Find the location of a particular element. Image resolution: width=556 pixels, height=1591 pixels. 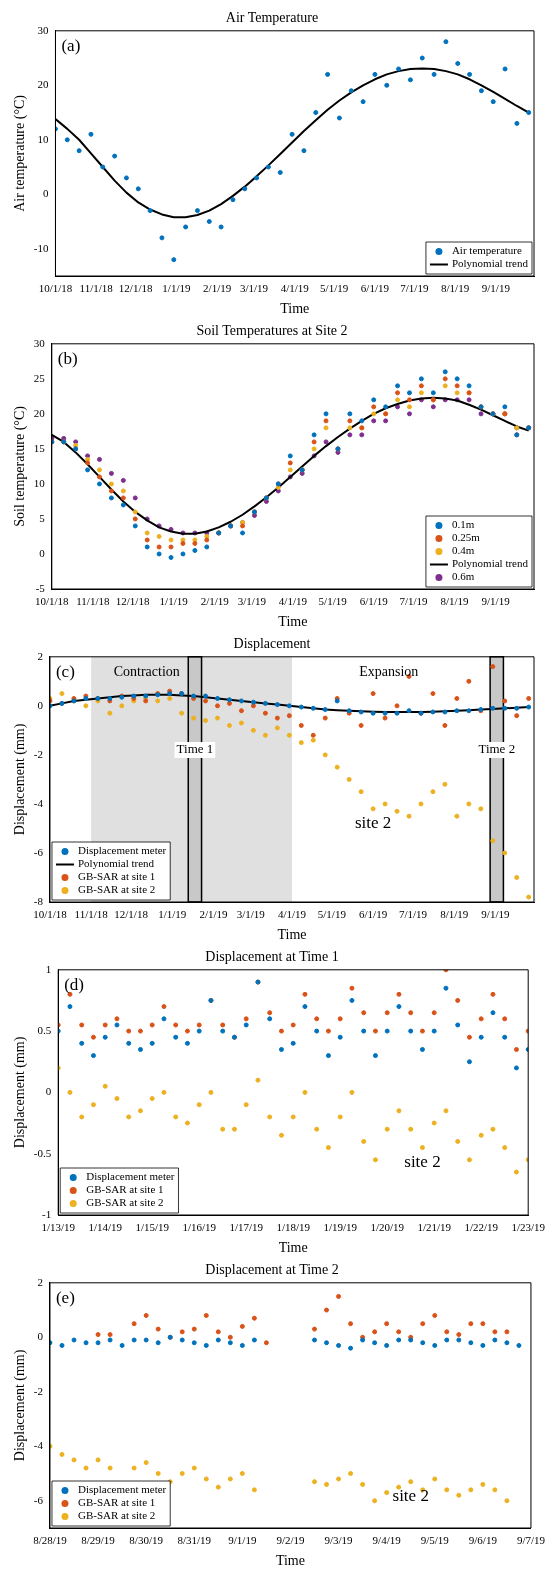

x-tick-label: 1/22/19 is located at coordinates (481, 1227).